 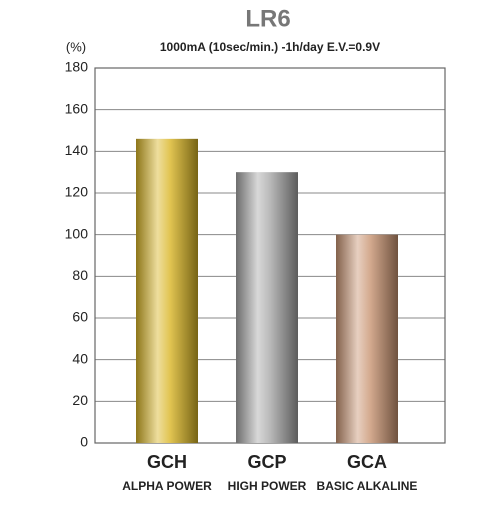 What do you see at coordinates (77, 108) in the screenshot?
I see `y-tick-label: 160` at bounding box center [77, 108].